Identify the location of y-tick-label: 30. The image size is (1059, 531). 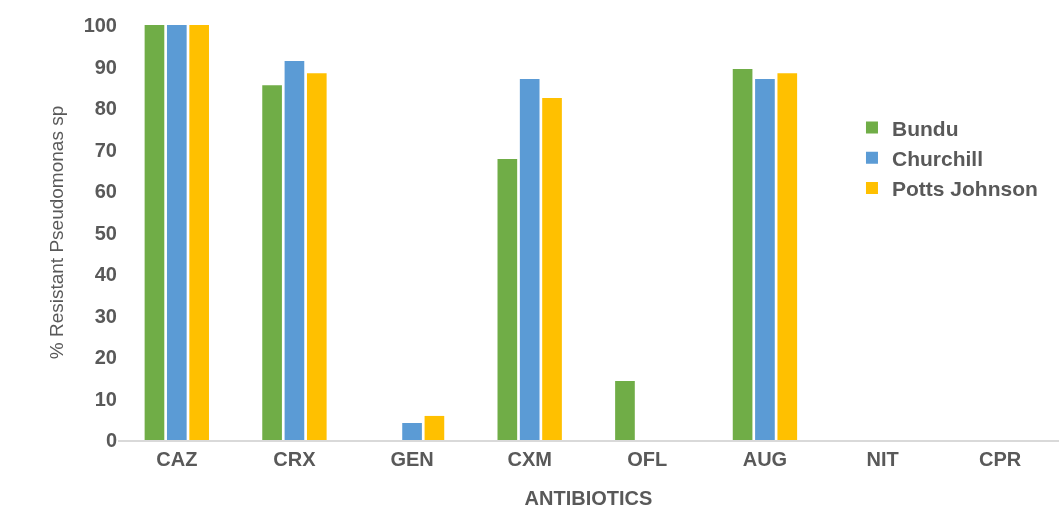
(105, 315).